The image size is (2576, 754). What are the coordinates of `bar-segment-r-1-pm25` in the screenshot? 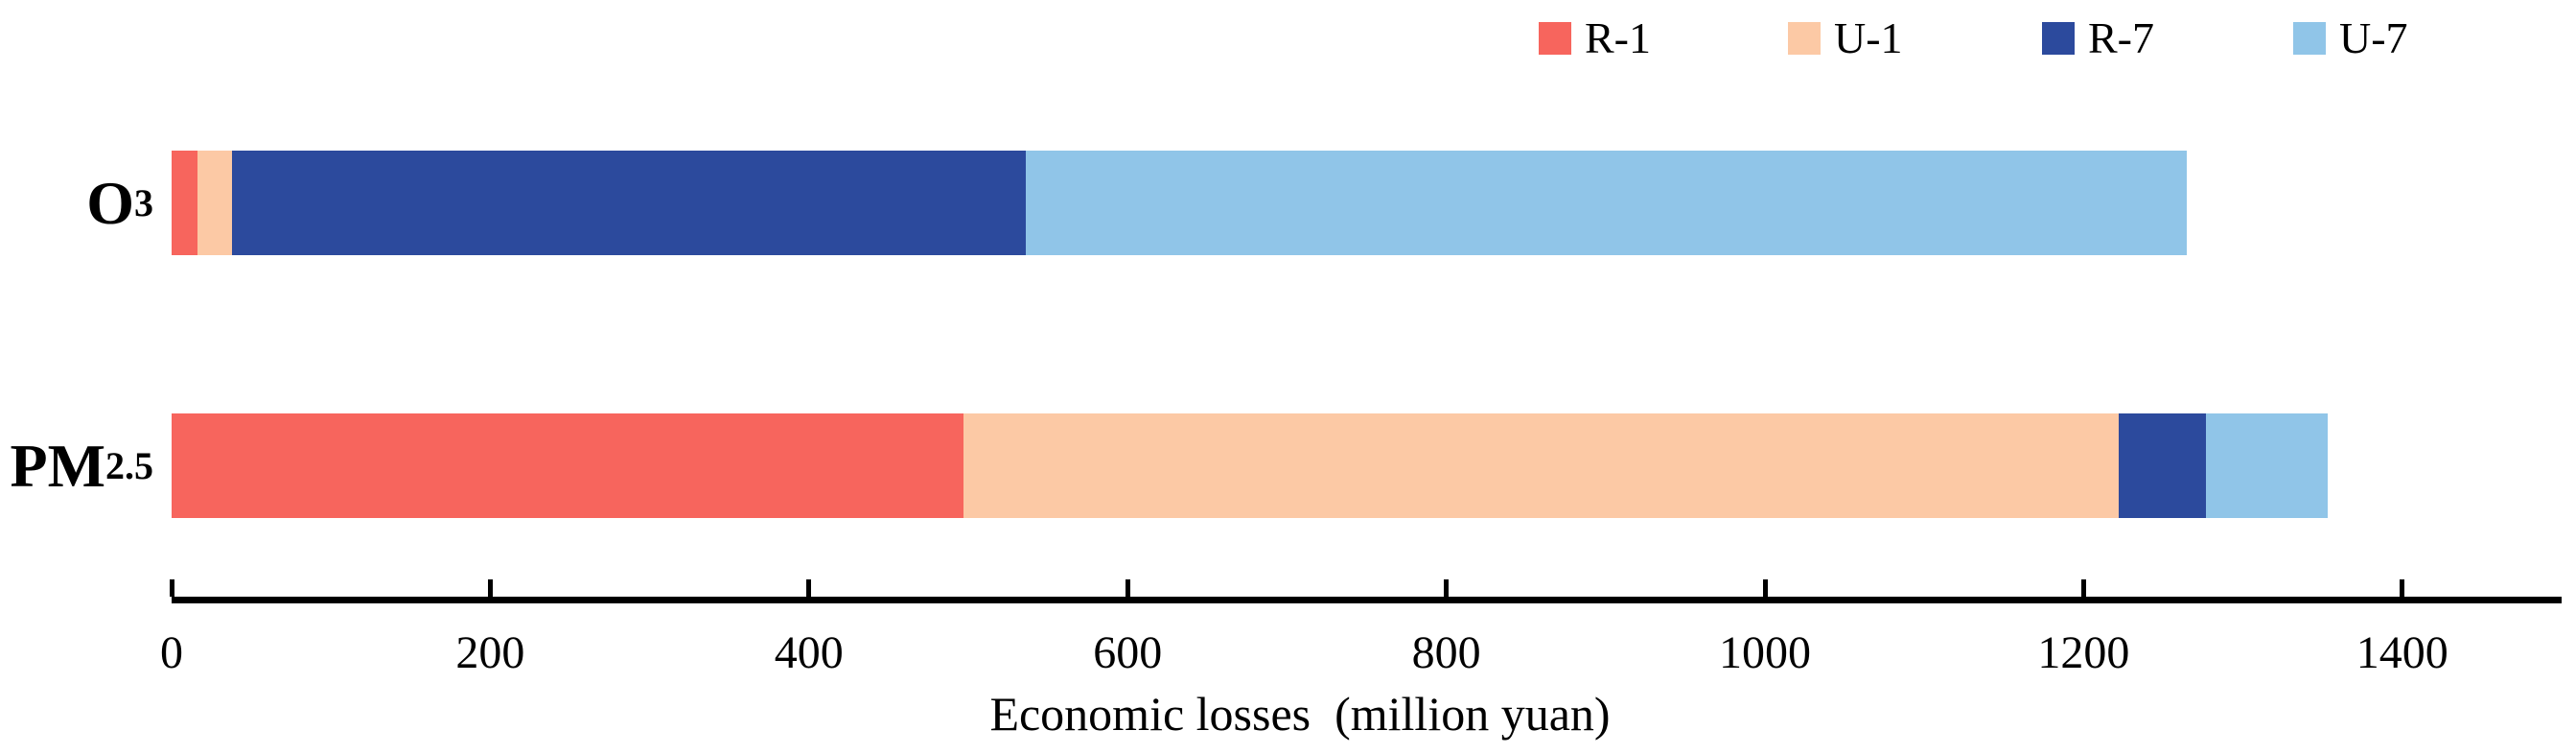 It's located at (568, 466).